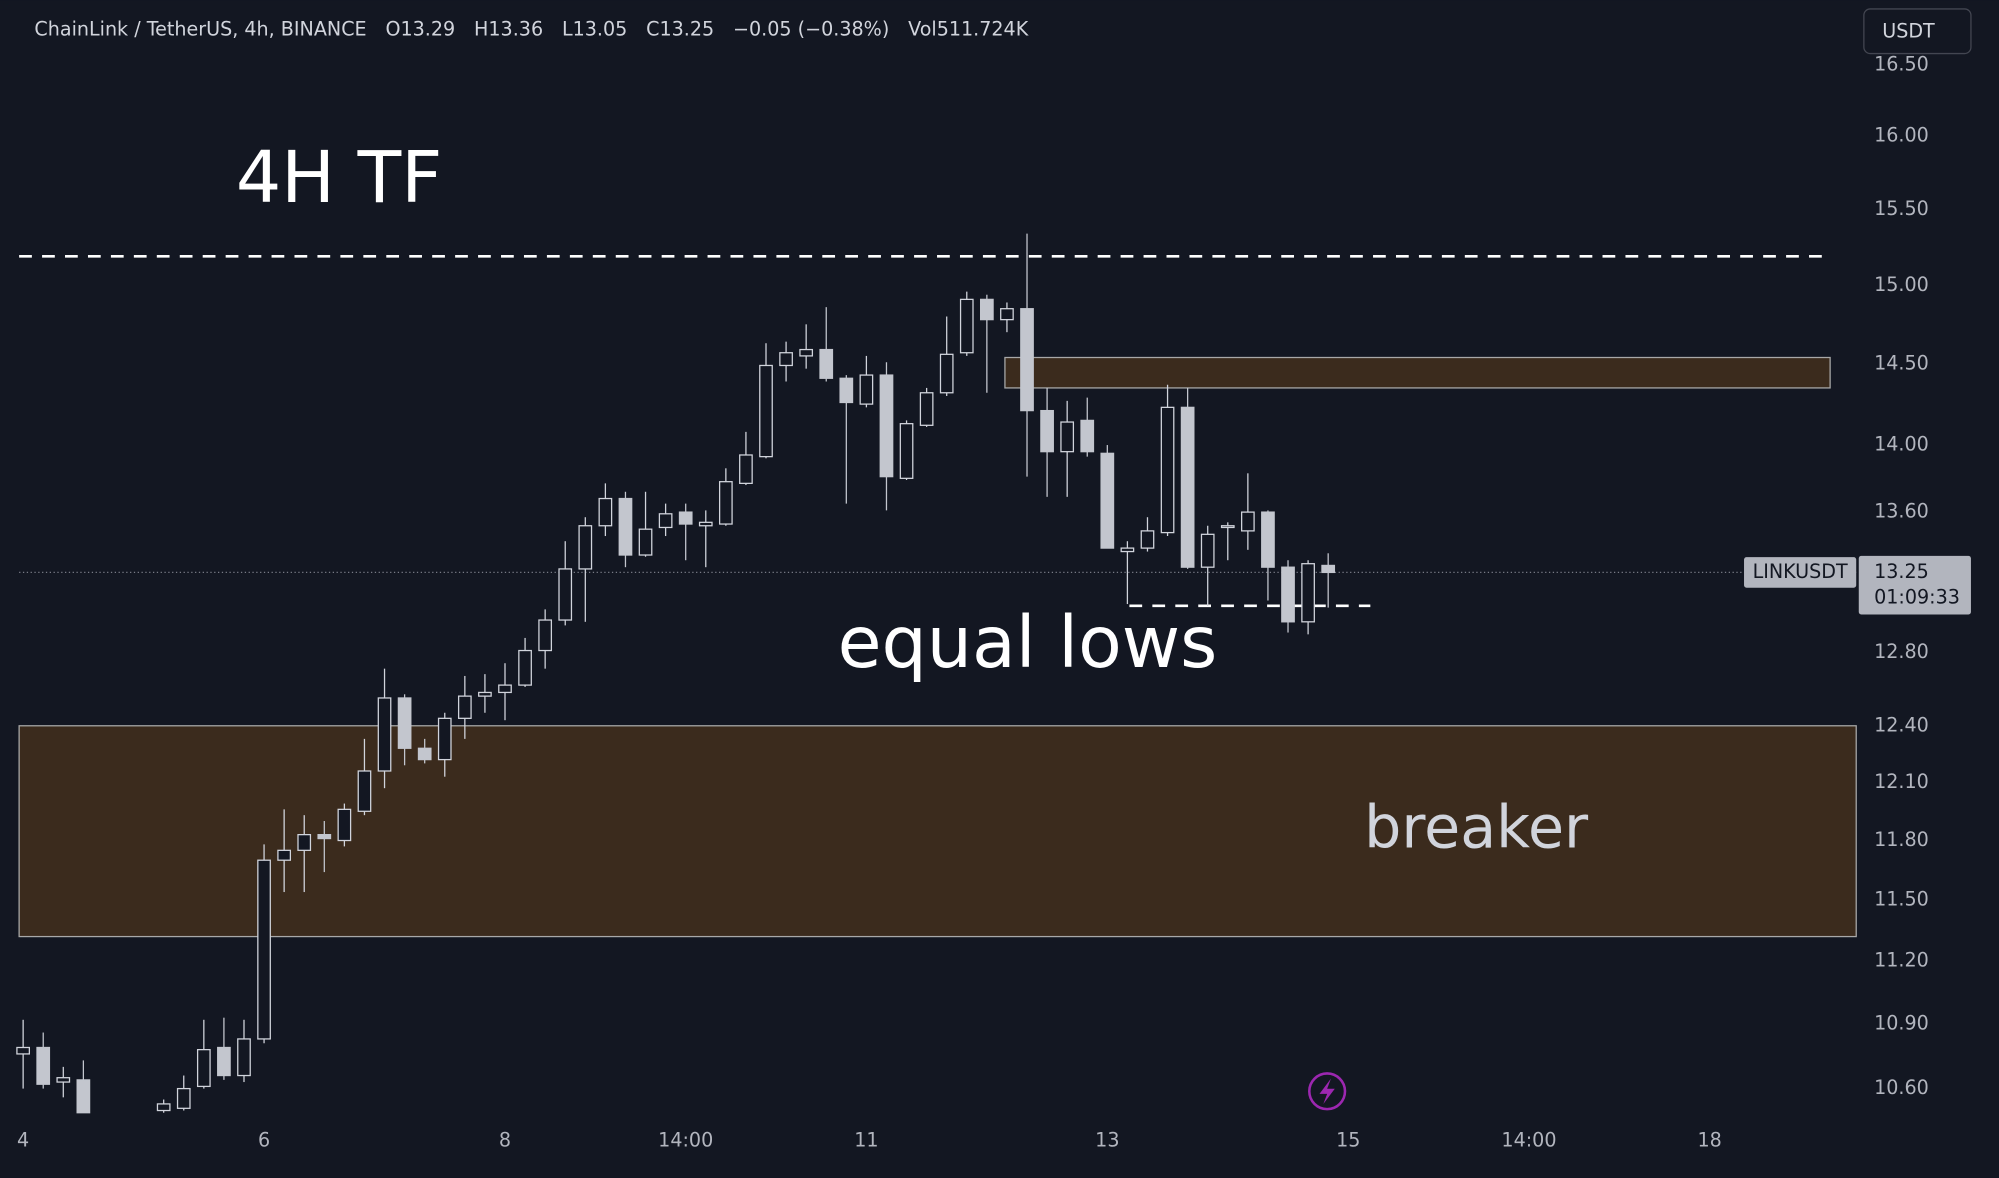 This screenshot has height=1178, width=1999. What do you see at coordinates (680, 28) in the screenshot?
I see `legend-close: C13.25` at bounding box center [680, 28].